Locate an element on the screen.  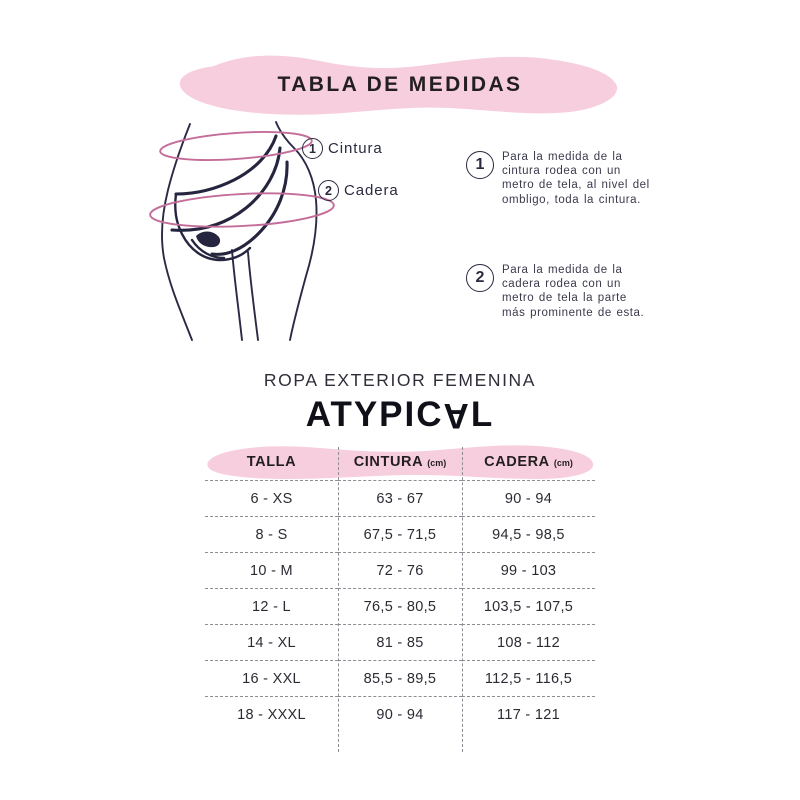
banner-blob-shape is located at coordinates (398, 85).